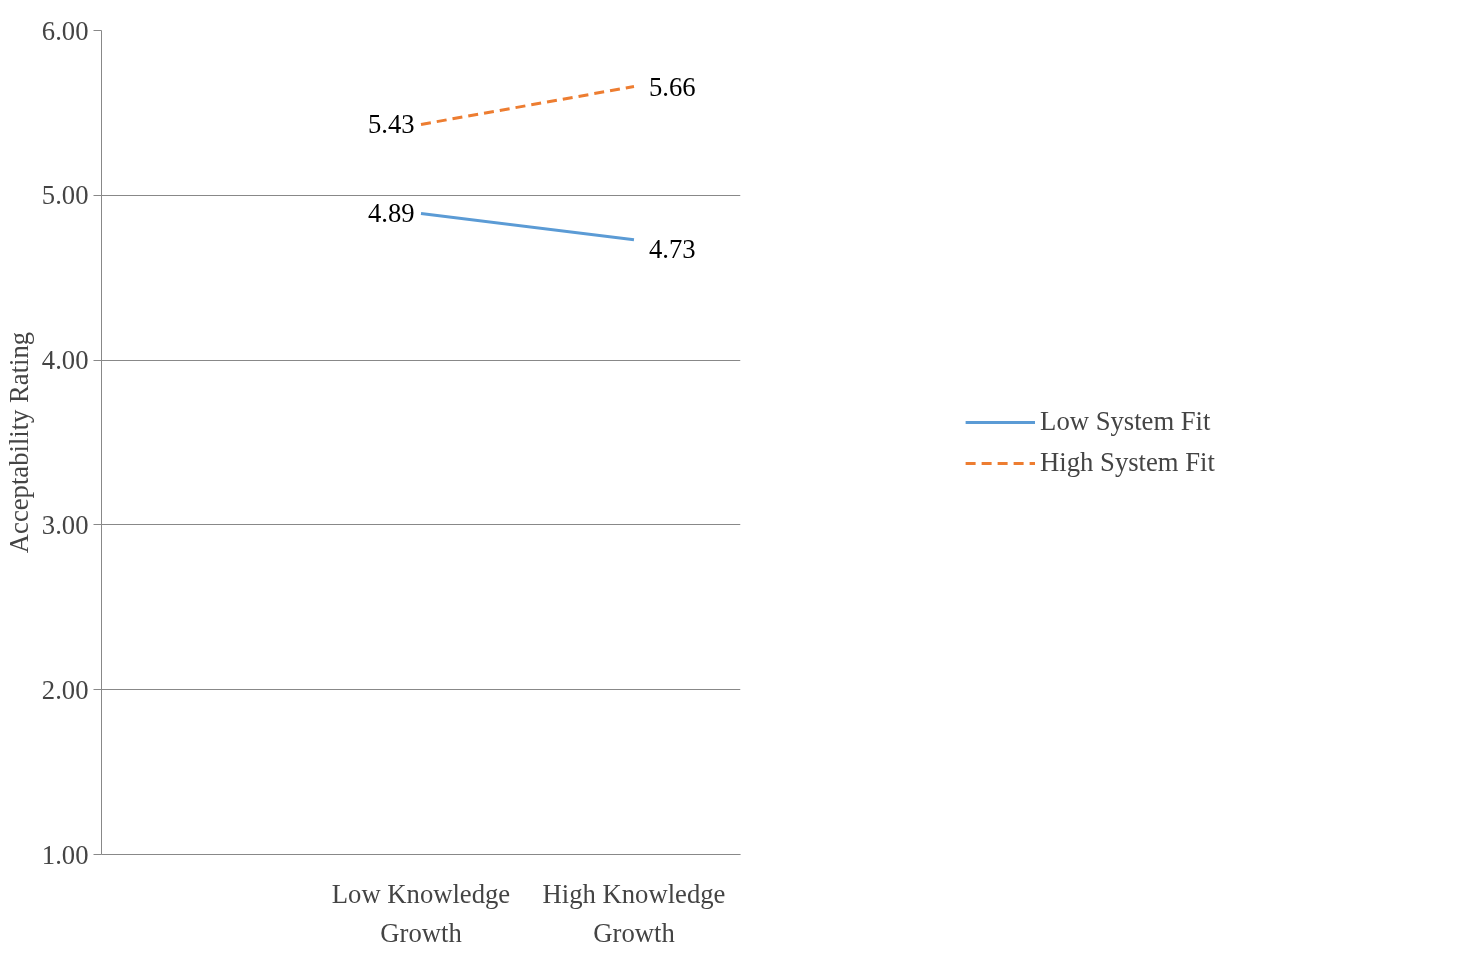 The width and height of the screenshot is (1463, 965). What do you see at coordinates (65, 195) in the screenshot?
I see `y-tick-label: 5.00` at bounding box center [65, 195].